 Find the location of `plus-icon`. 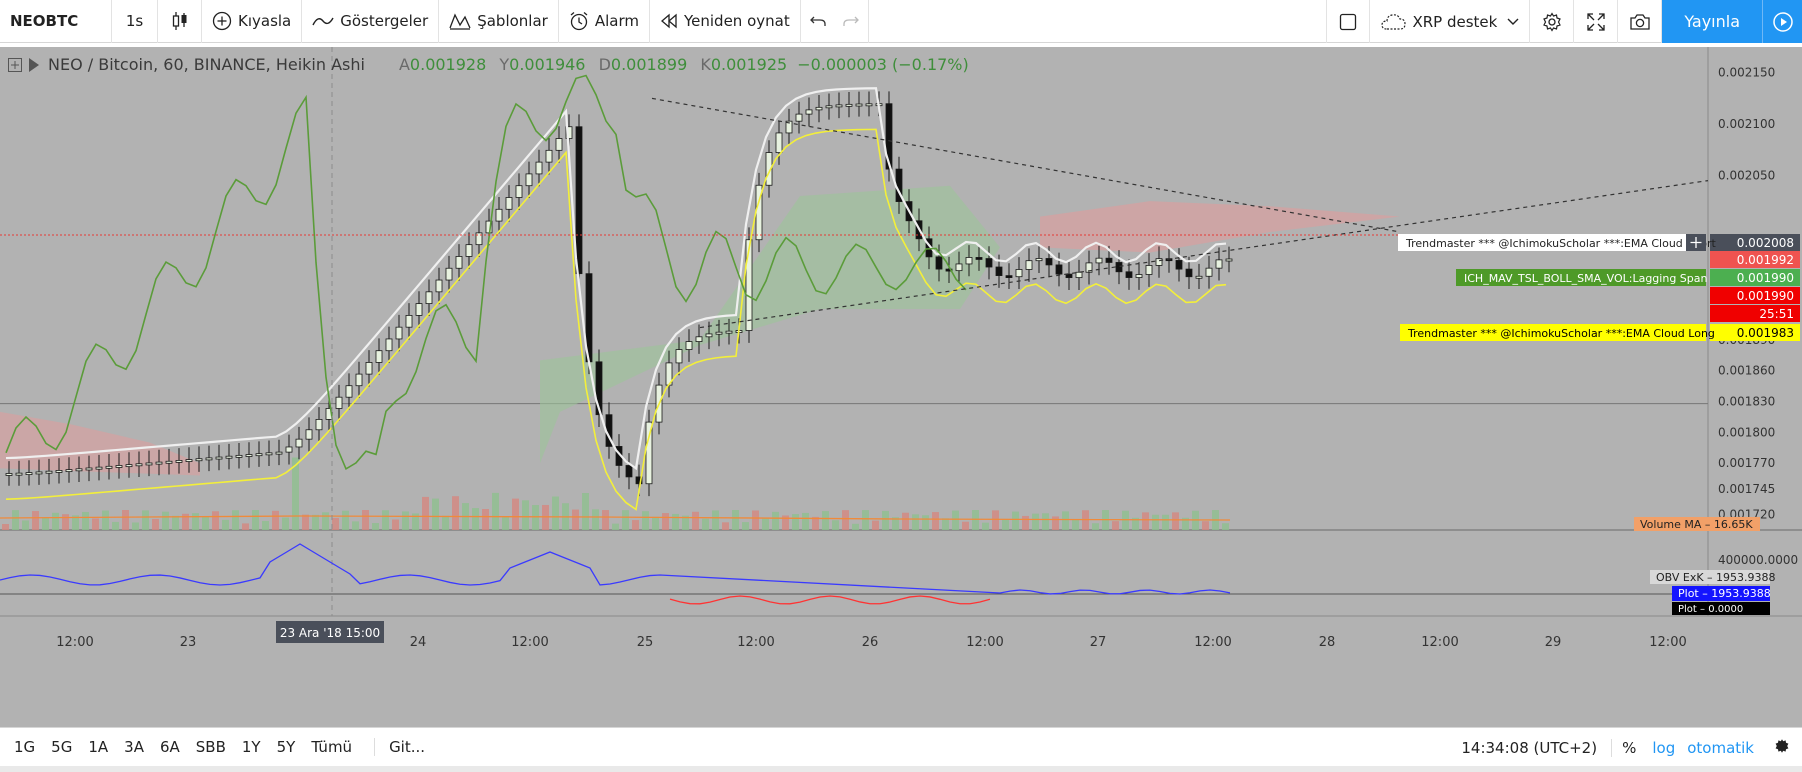

plus-icon is located at coordinates (1696, 242).